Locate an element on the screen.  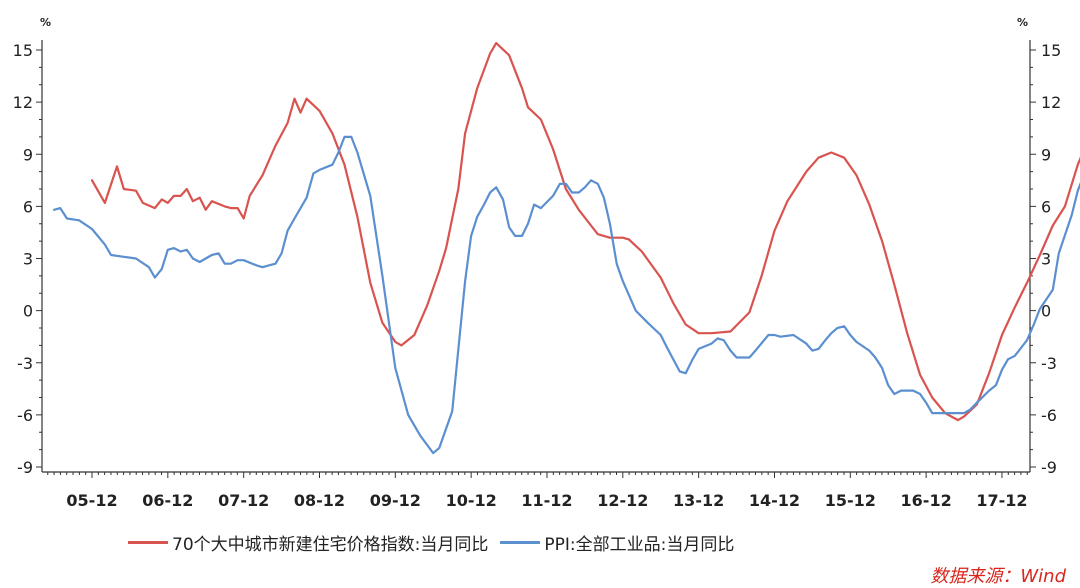
y-tick-label-right: 3 is located at coordinates (1046, 259).